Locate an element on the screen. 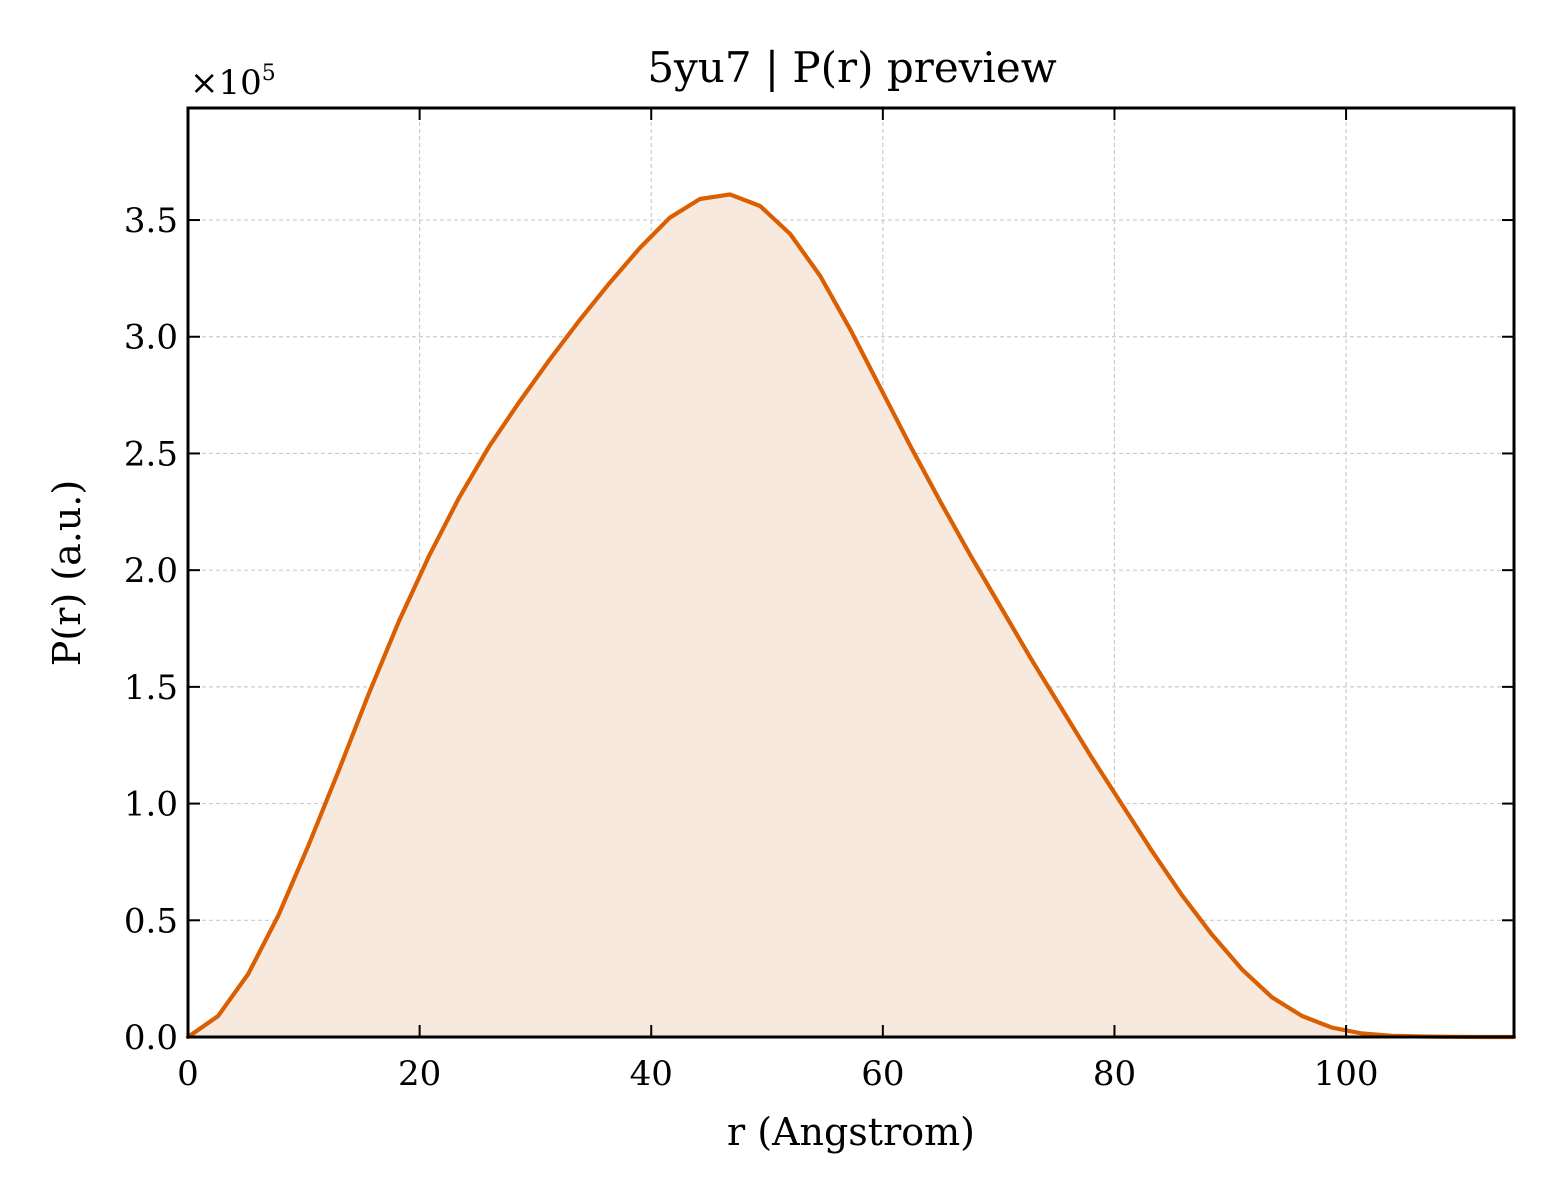 The width and height of the screenshot is (1560, 1200). y-tick-label: 0.5 is located at coordinates (151, 921).